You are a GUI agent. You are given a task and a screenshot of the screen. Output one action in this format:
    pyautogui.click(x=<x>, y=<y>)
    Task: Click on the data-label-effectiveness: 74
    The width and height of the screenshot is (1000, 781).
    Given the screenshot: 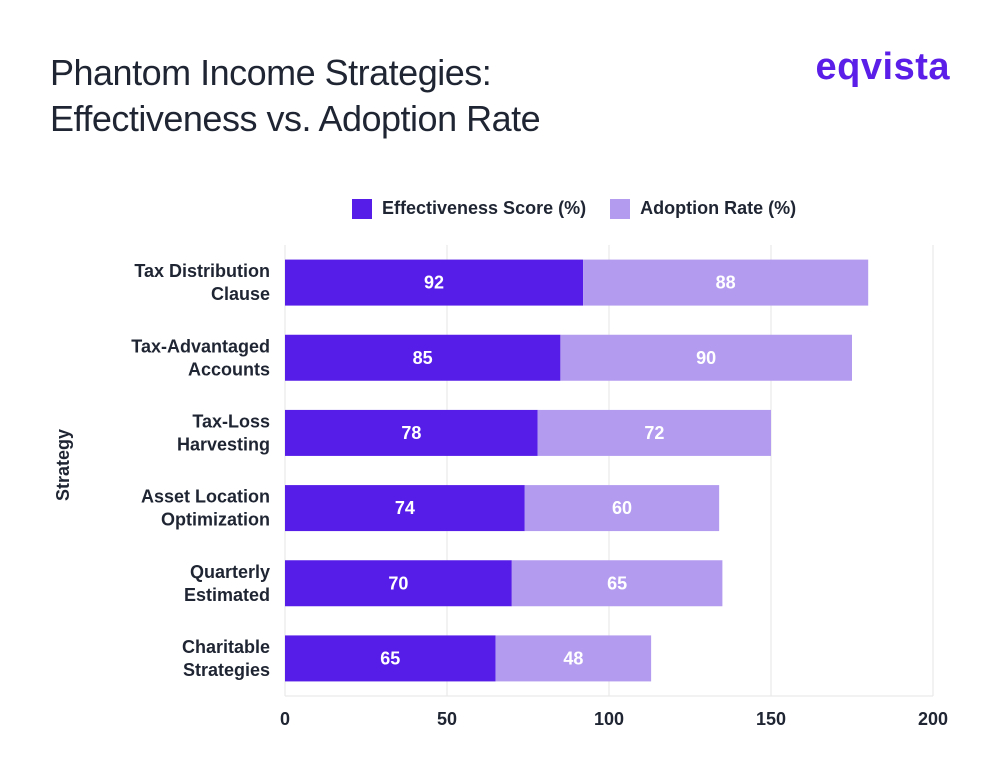 What is the action you would take?
    pyautogui.click(x=405, y=508)
    